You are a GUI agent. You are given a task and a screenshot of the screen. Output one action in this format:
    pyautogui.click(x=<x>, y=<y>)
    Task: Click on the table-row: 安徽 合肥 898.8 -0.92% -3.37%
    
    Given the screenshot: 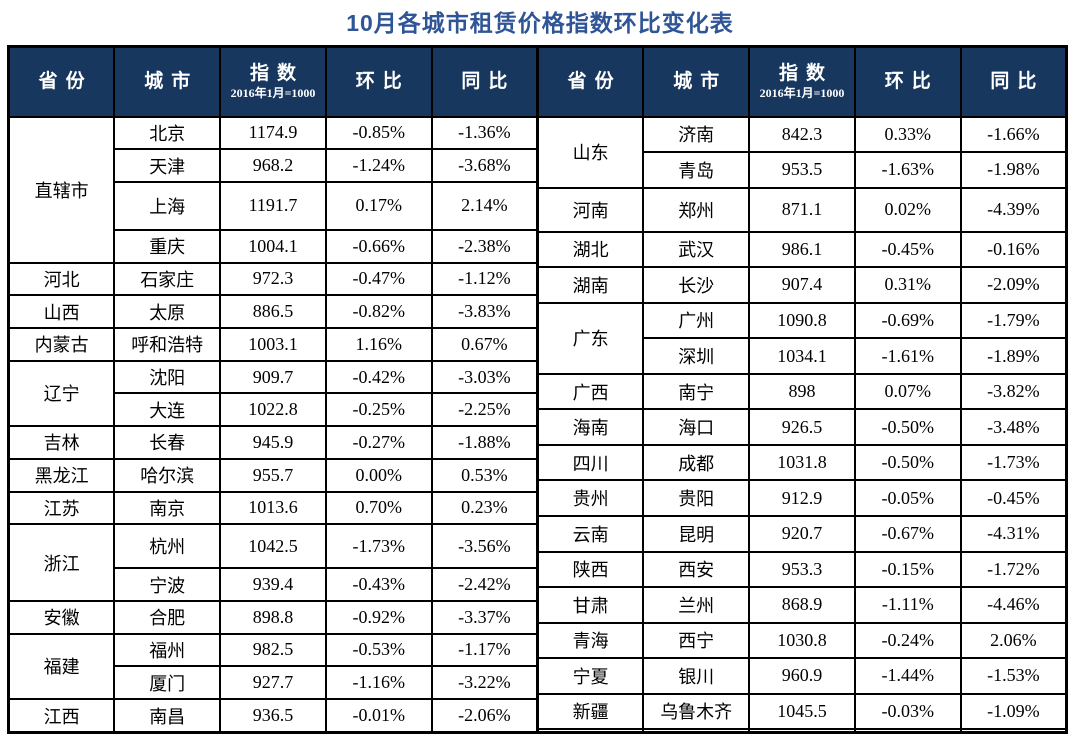 What is the action you would take?
    pyautogui.click(x=273, y=617)
    